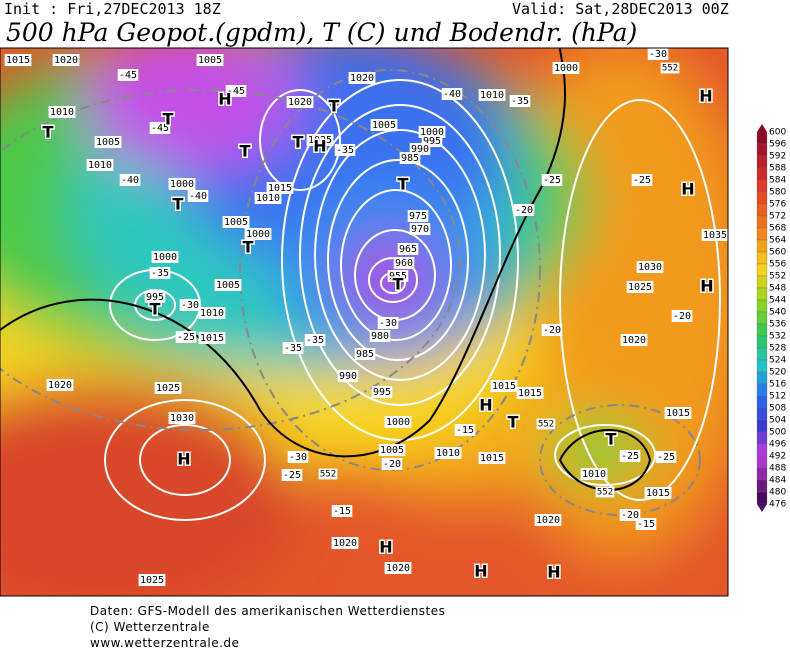 This screenshot has height=648, width=790. Describe the element at coordinates (777, 421) in the screenshot. I see `colorbar-label: 504` at that location.